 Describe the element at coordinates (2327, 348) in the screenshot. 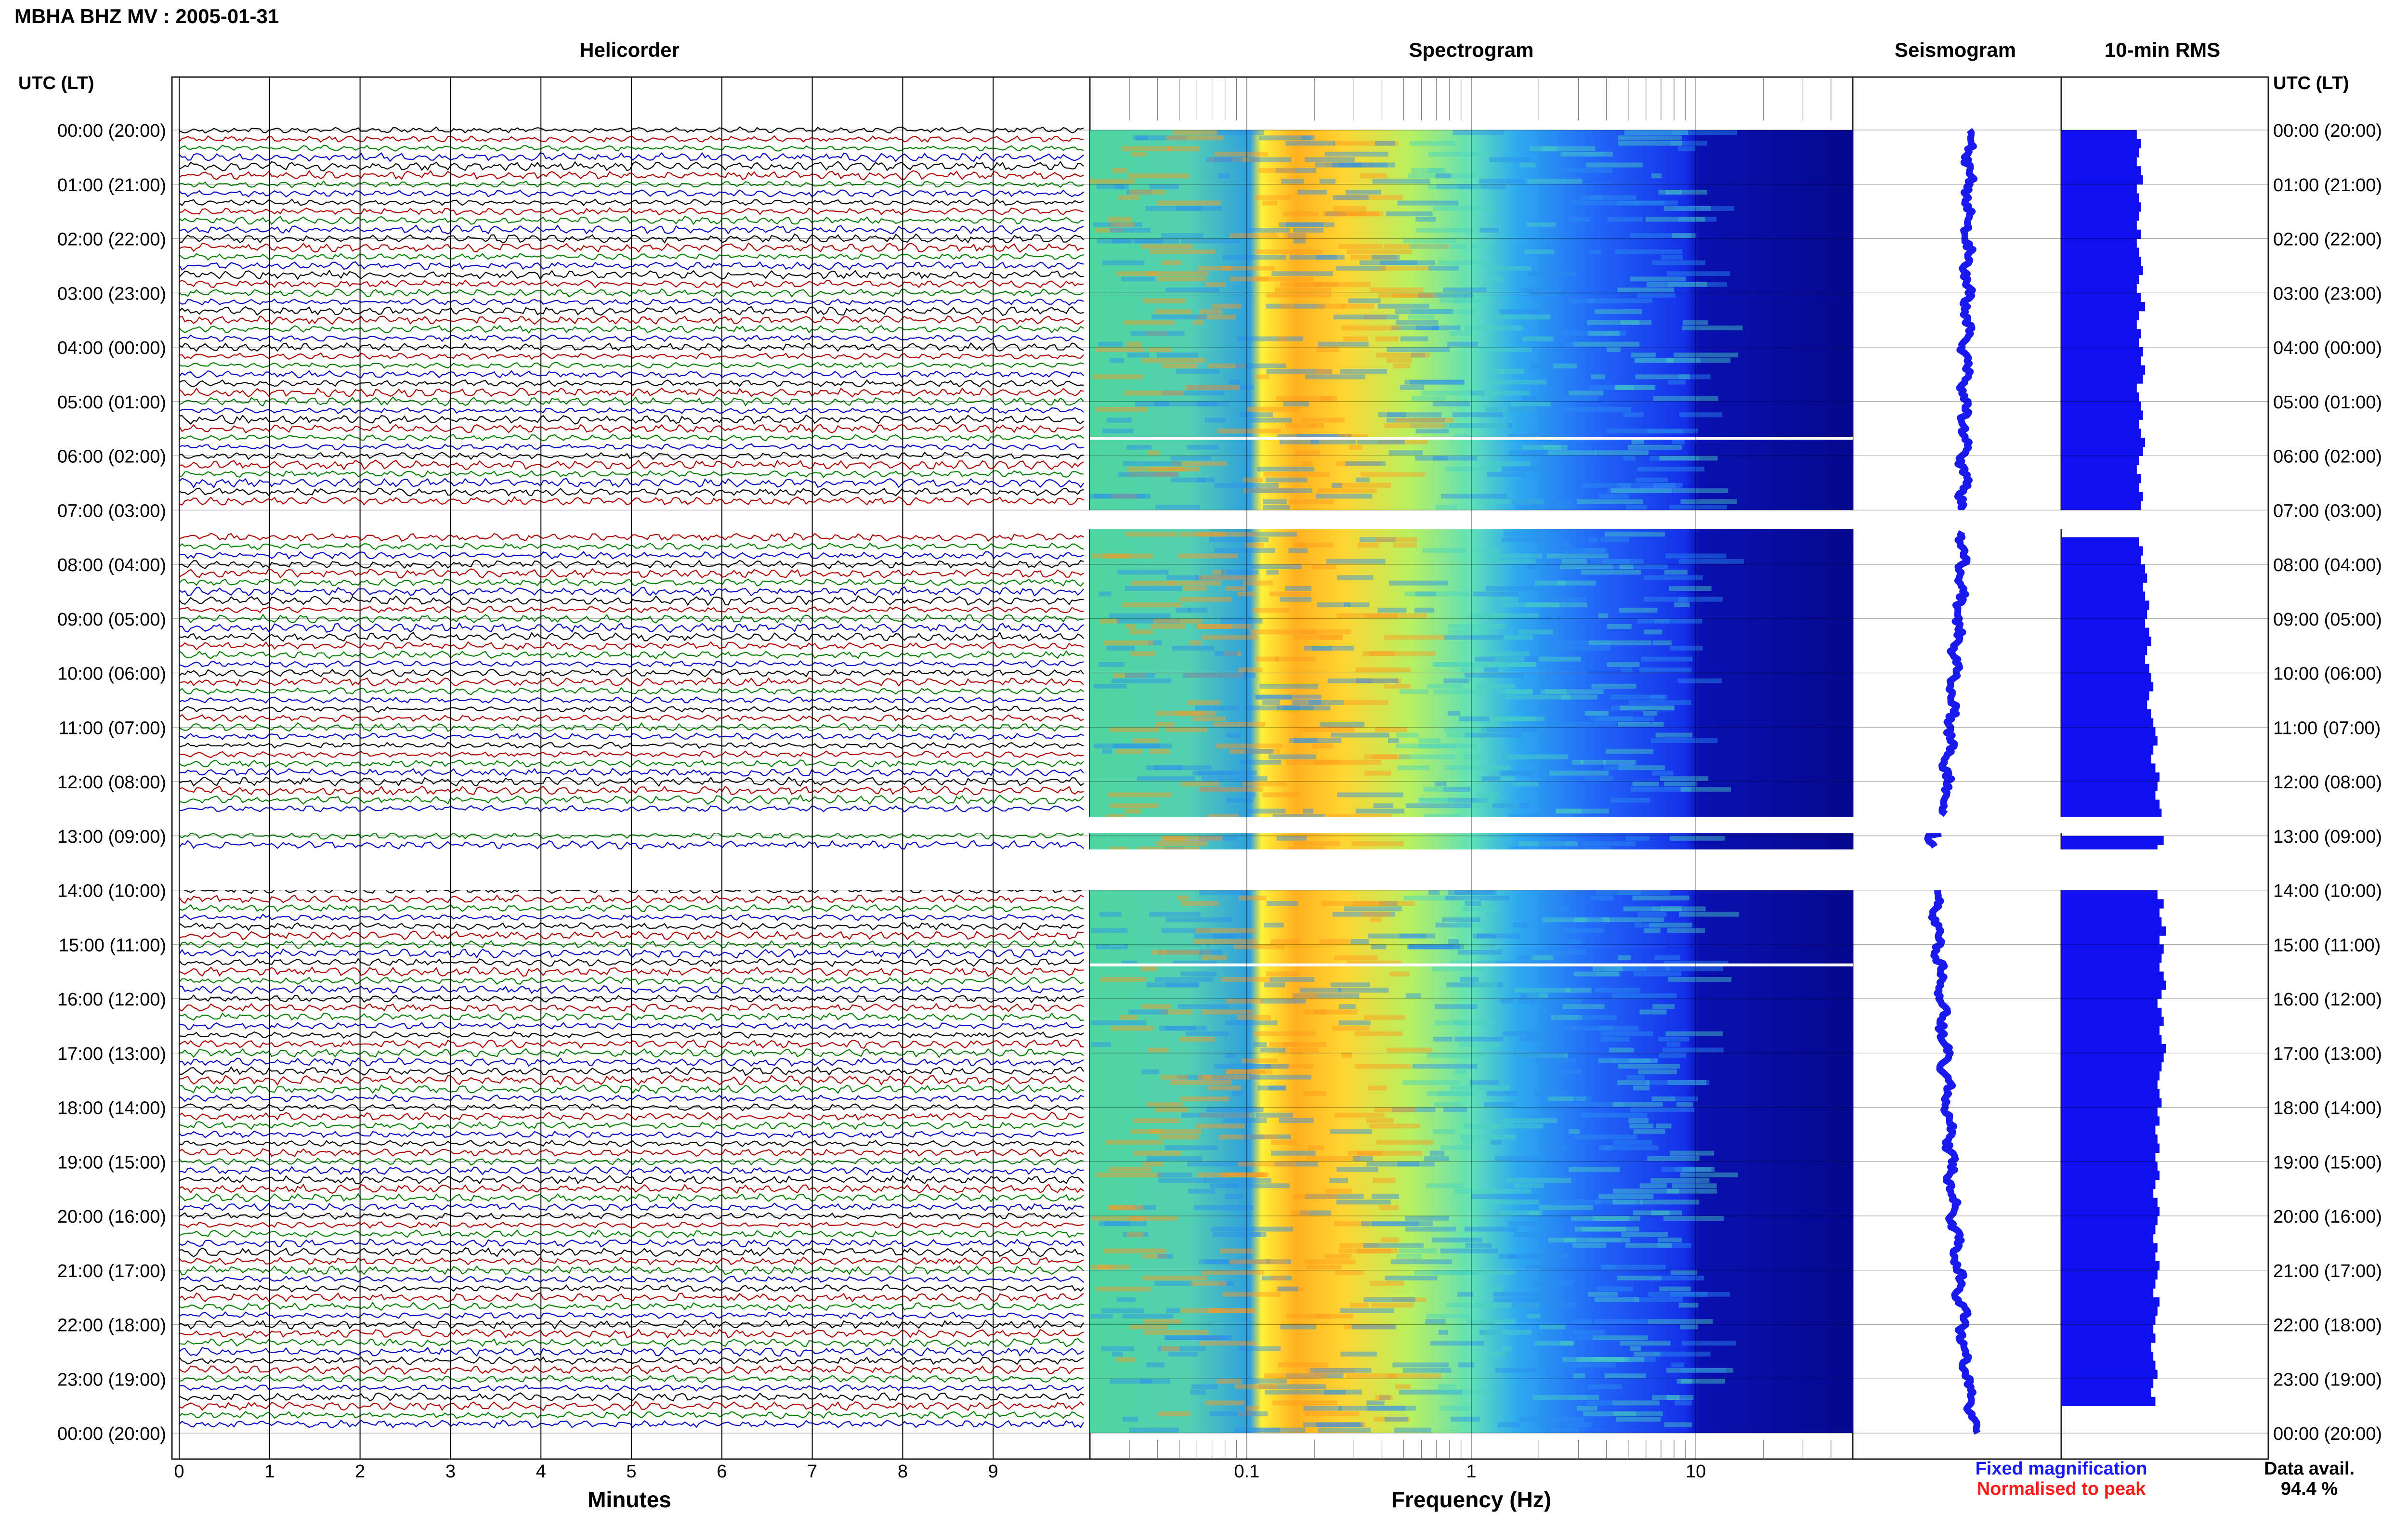

I see `hour-label-right: 04:00 (00:00)` at that location.